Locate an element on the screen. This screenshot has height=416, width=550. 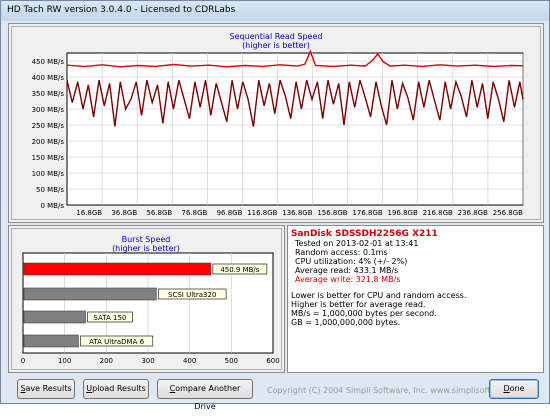
y-tick-label: 150 MB/s is located at coordinates (48, 158).